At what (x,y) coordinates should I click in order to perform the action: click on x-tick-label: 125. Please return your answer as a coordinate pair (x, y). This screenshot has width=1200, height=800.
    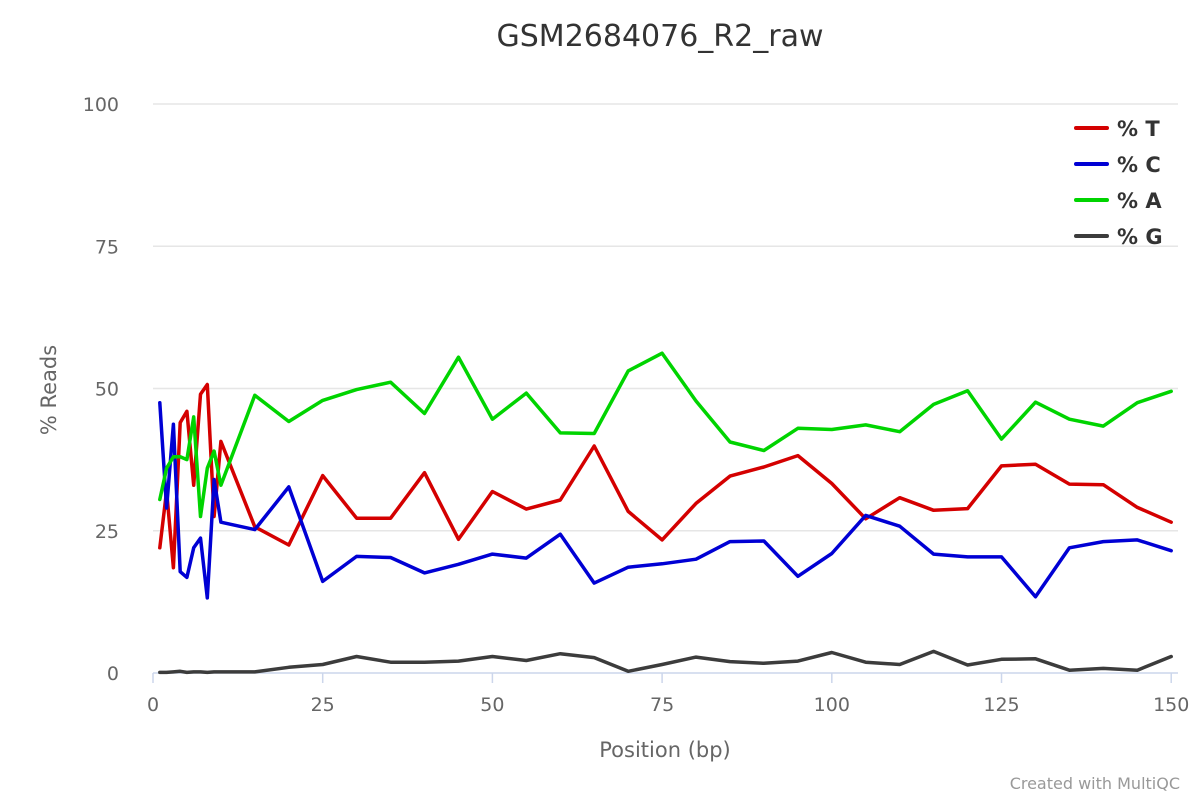
    Looking at the image, I should click on (1001, 705).